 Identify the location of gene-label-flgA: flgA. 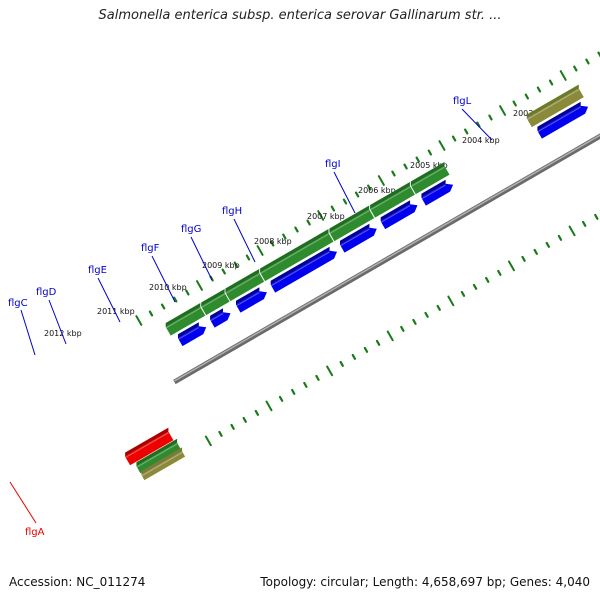
(35, 532).